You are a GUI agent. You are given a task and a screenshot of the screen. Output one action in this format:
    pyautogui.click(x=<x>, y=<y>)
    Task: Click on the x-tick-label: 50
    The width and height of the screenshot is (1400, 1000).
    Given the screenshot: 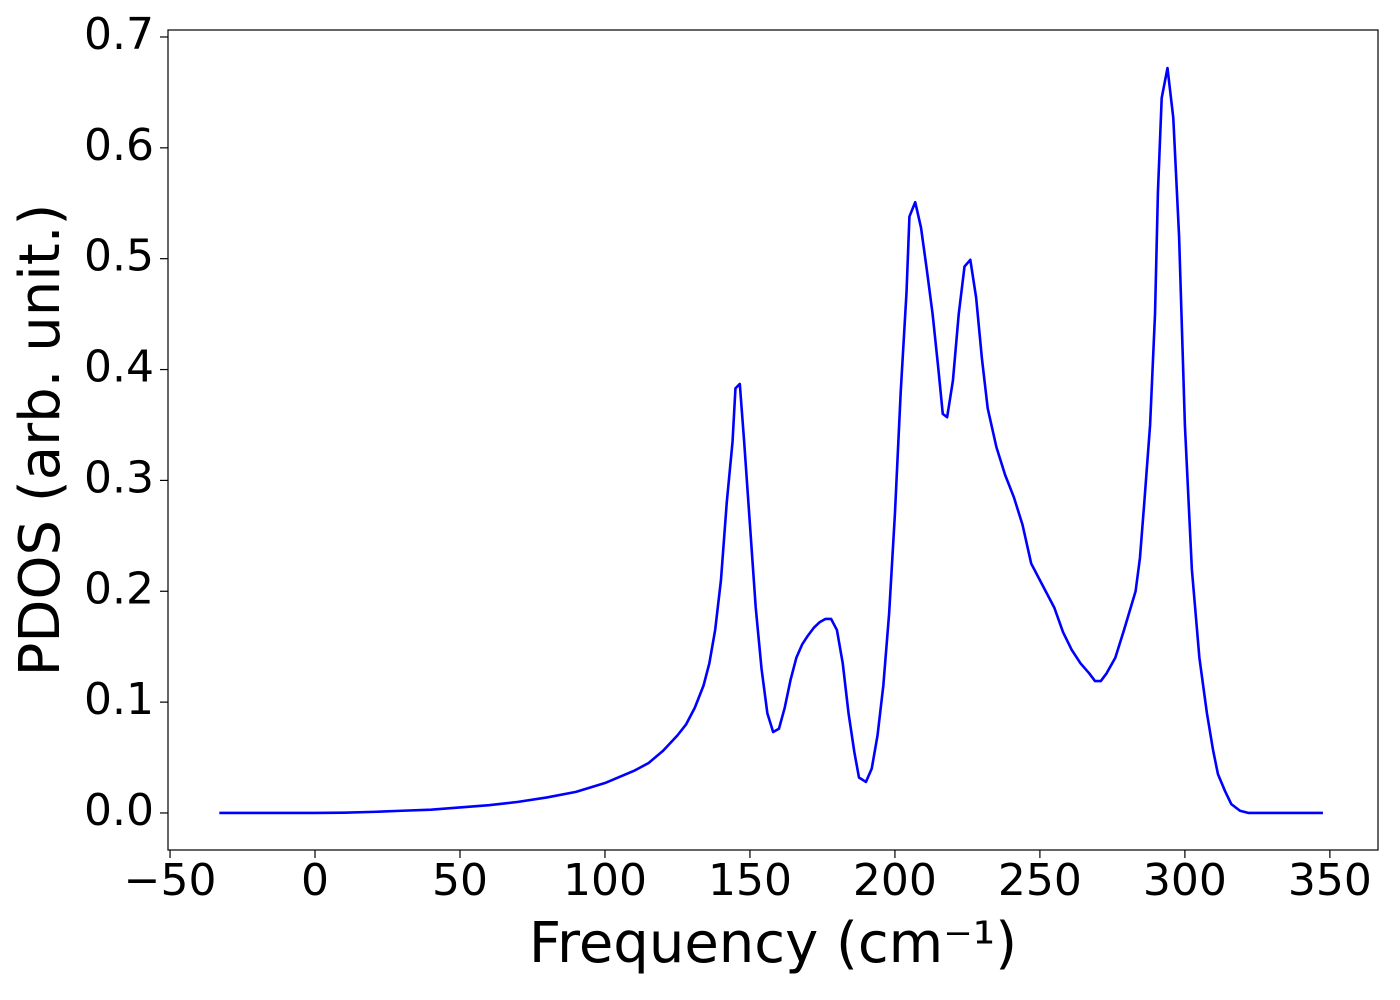 What is the action you would take?
    pyautogui.click(x=460, y=880)
    